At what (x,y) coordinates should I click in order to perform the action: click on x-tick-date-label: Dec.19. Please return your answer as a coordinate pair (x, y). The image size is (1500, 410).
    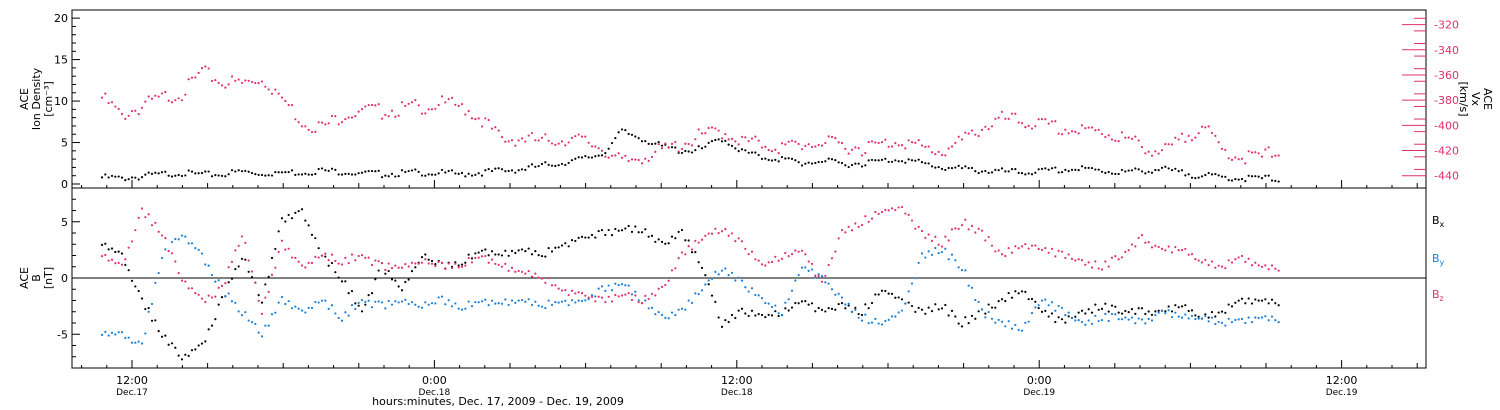
    Looking at the image, I should click on (1342, 393).